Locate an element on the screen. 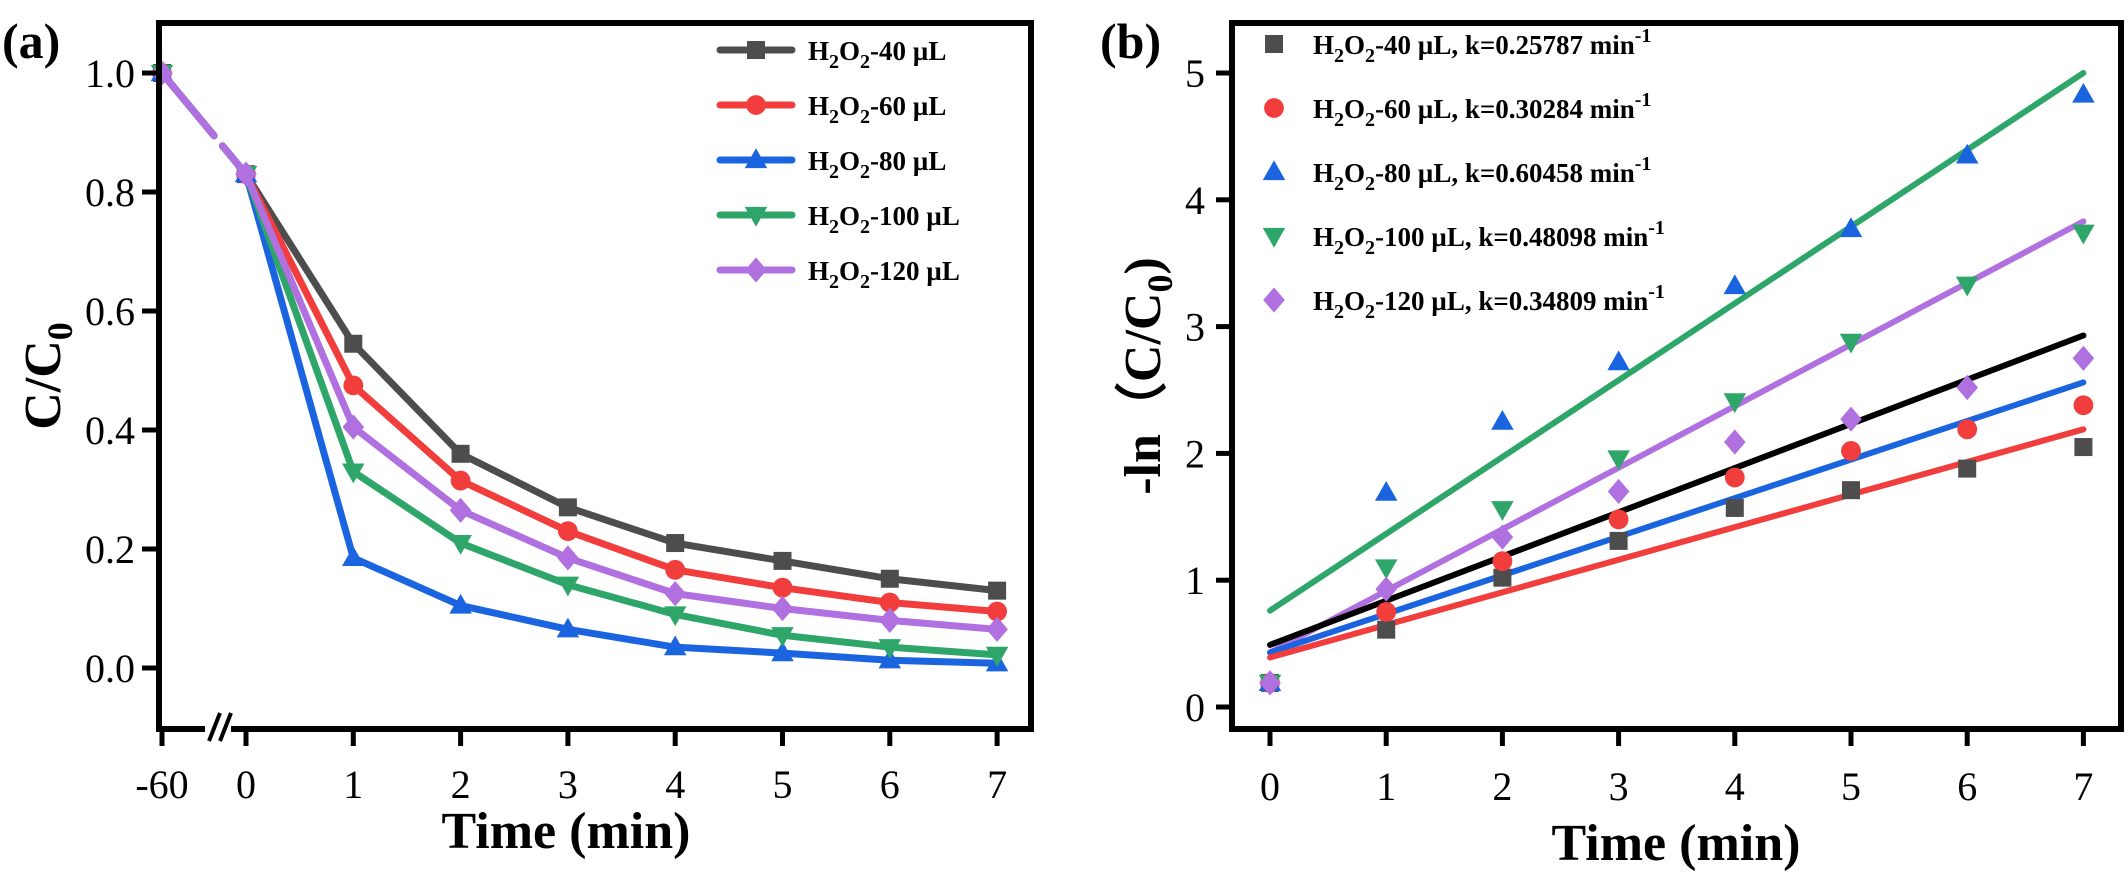 Image resolution: width=2128 pixels, height=877 pixels. legend-label: H2O2-80 µL, k=0.60458 min-1 is located at coordinates (1482, 174).